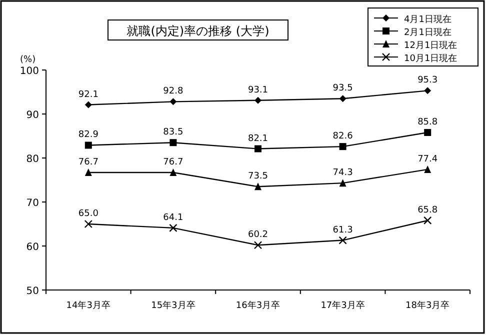 This screenshot has width=486, height=335. I want to click on data-label: 65.8, so click(428, 210).